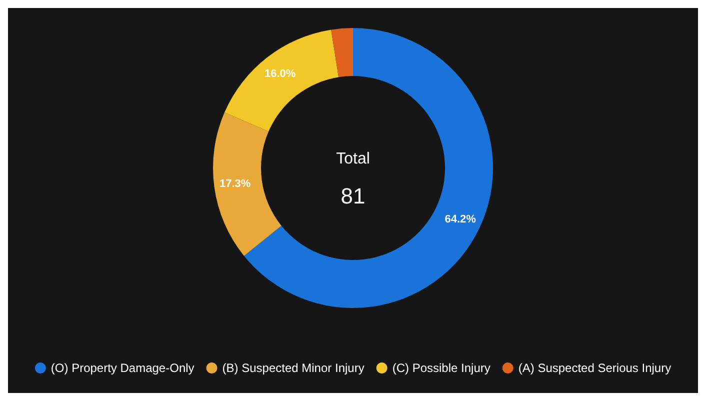  Describe the element at coordinates (353, 159) in the screenshot. I see `text: Total` at that location.